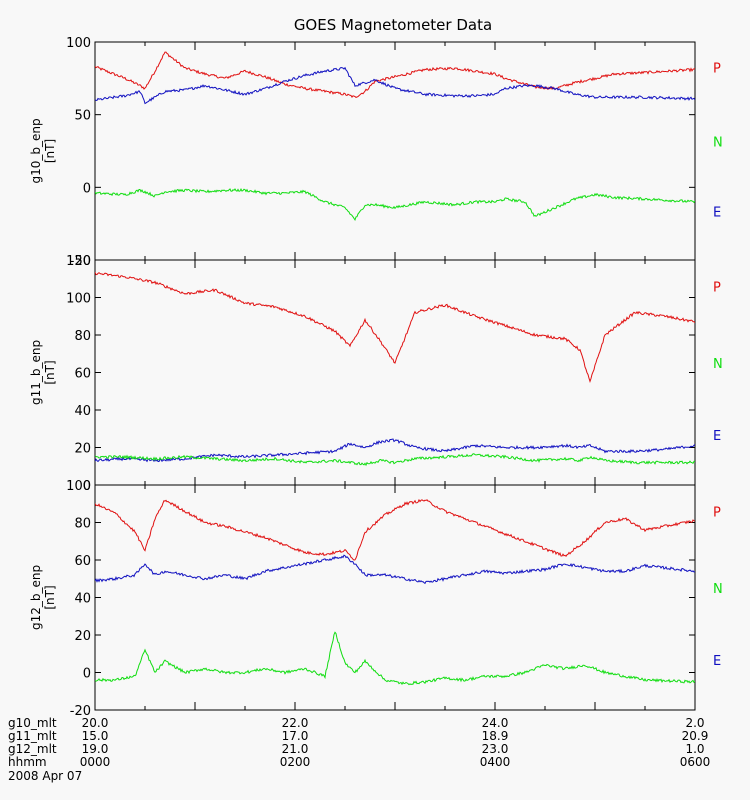 The width and height of the screenshot is (750, 800). I want to click on x-row-value: 1.0, so click(694, 749).